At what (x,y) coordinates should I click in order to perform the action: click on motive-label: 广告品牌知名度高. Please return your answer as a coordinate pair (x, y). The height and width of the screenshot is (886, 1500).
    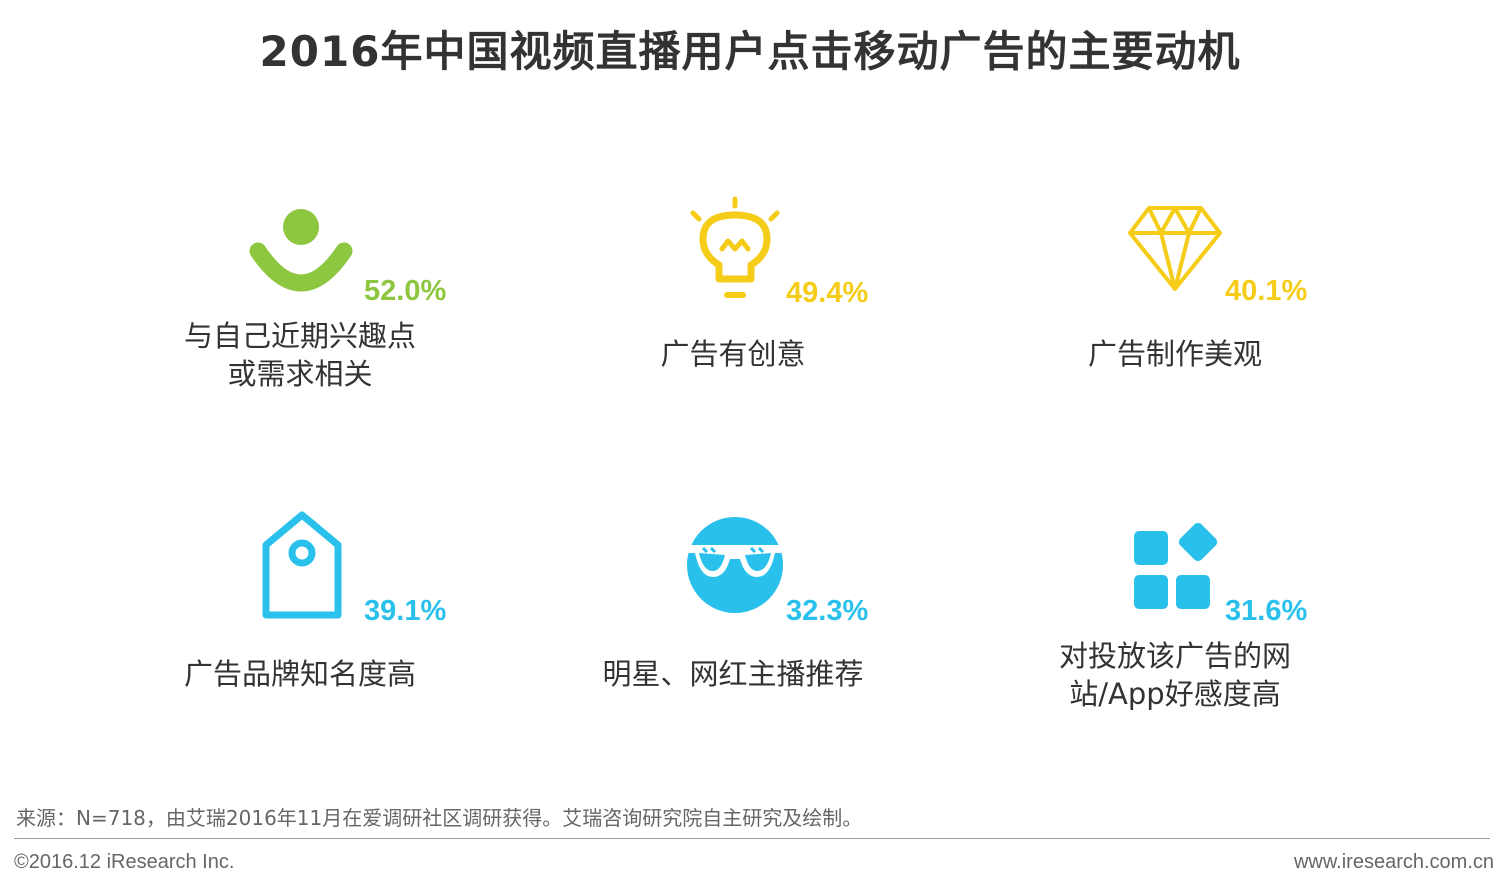
    Looking at the image, I should click on (300, 674).